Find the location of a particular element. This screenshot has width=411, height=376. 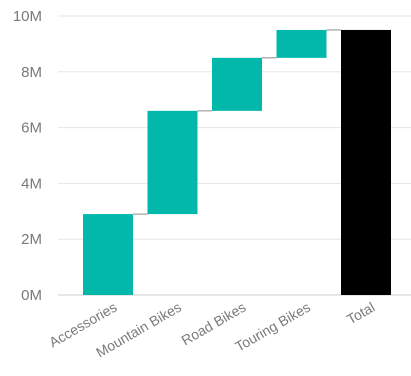

y-axis: 0M 2M 4M 6M 8M 10M is located at coordinates (27, 156).